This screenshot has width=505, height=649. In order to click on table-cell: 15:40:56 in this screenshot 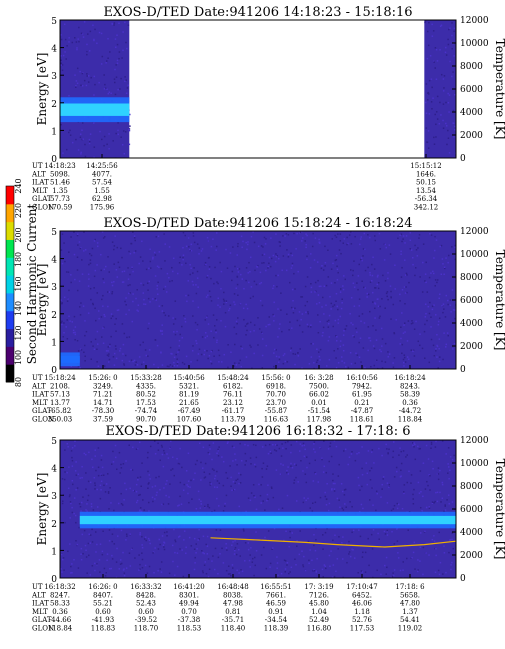, I will do `click(189, 378)`.